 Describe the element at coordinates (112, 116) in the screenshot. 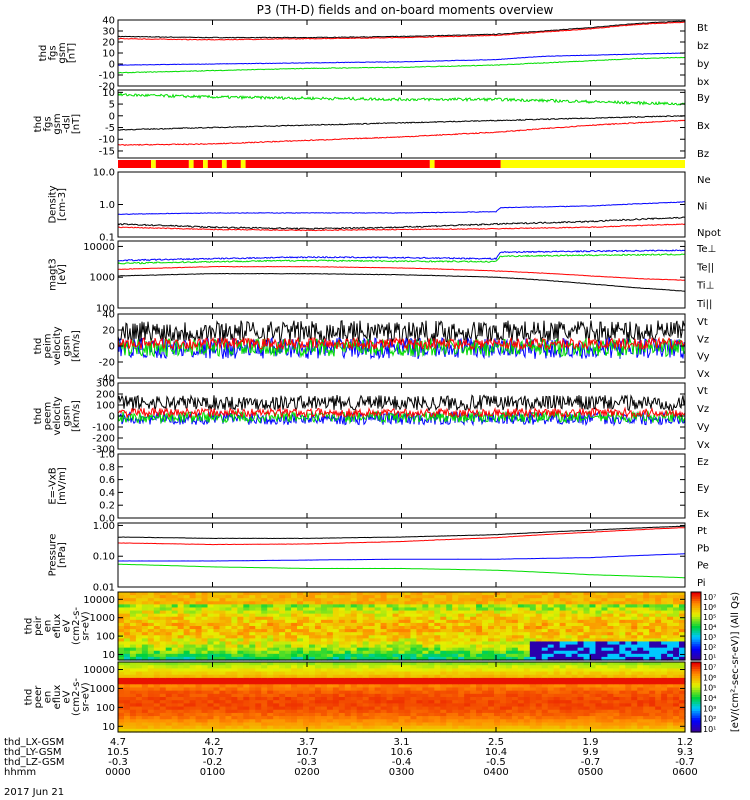

I see `y-tick-label: 0` at that location.